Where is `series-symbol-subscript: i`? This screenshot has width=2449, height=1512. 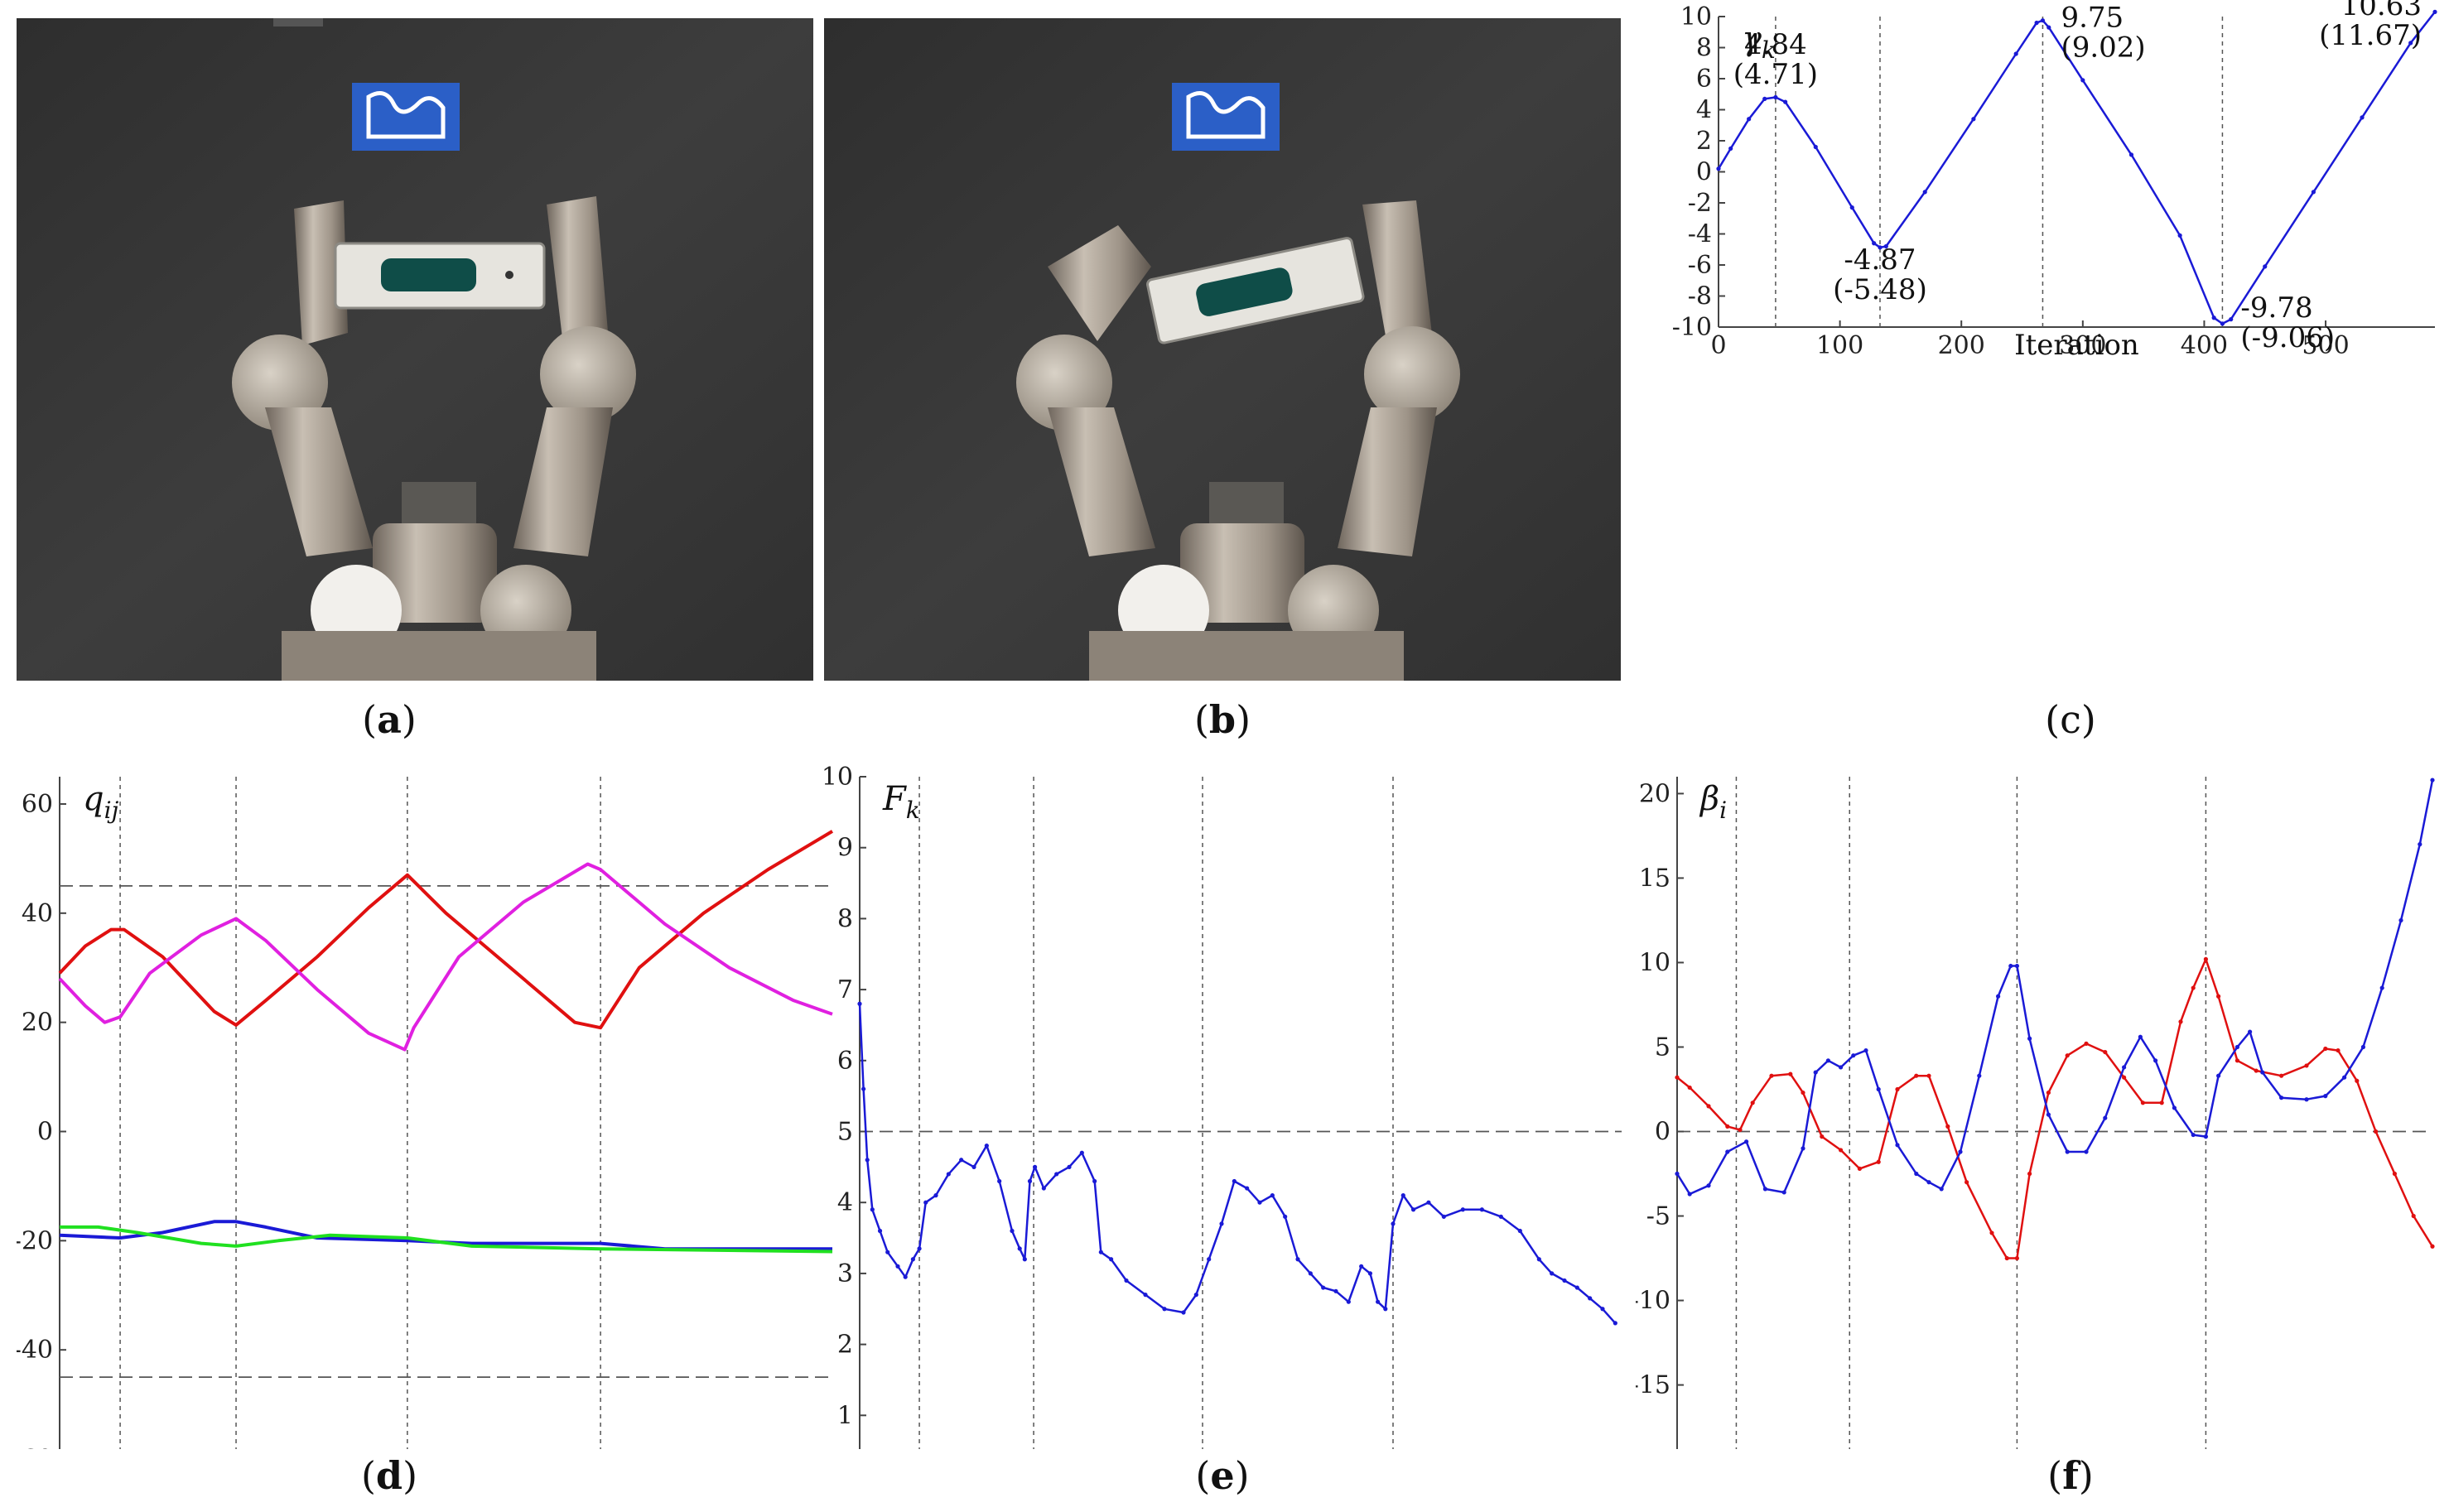 series-symbol-subscript: i is located at coordinates (1723, 810).